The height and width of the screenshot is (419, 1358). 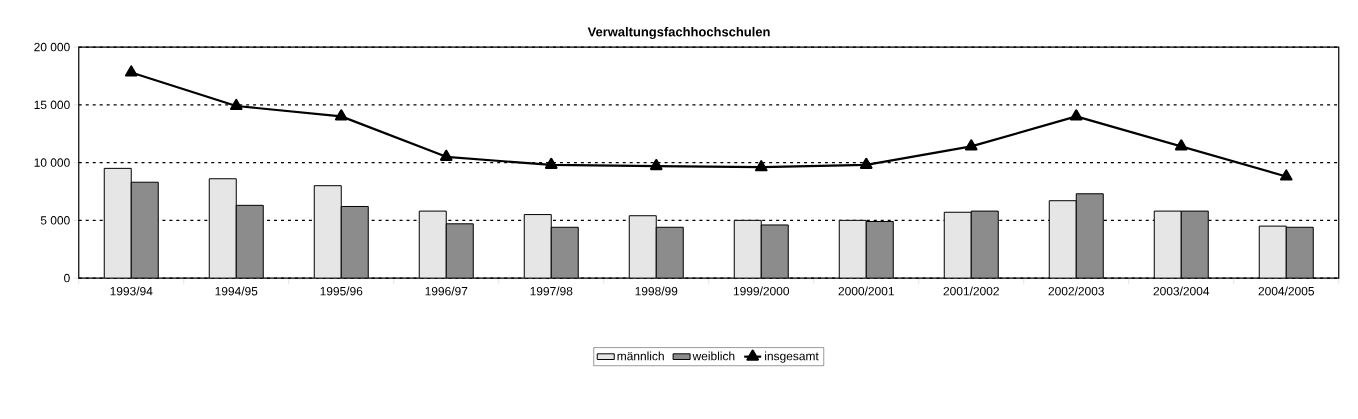 What do you see at coordinates (341, 291) in the screenshot?
I see `x-tick-label: 1995/96` at bounding box center [341, 291].